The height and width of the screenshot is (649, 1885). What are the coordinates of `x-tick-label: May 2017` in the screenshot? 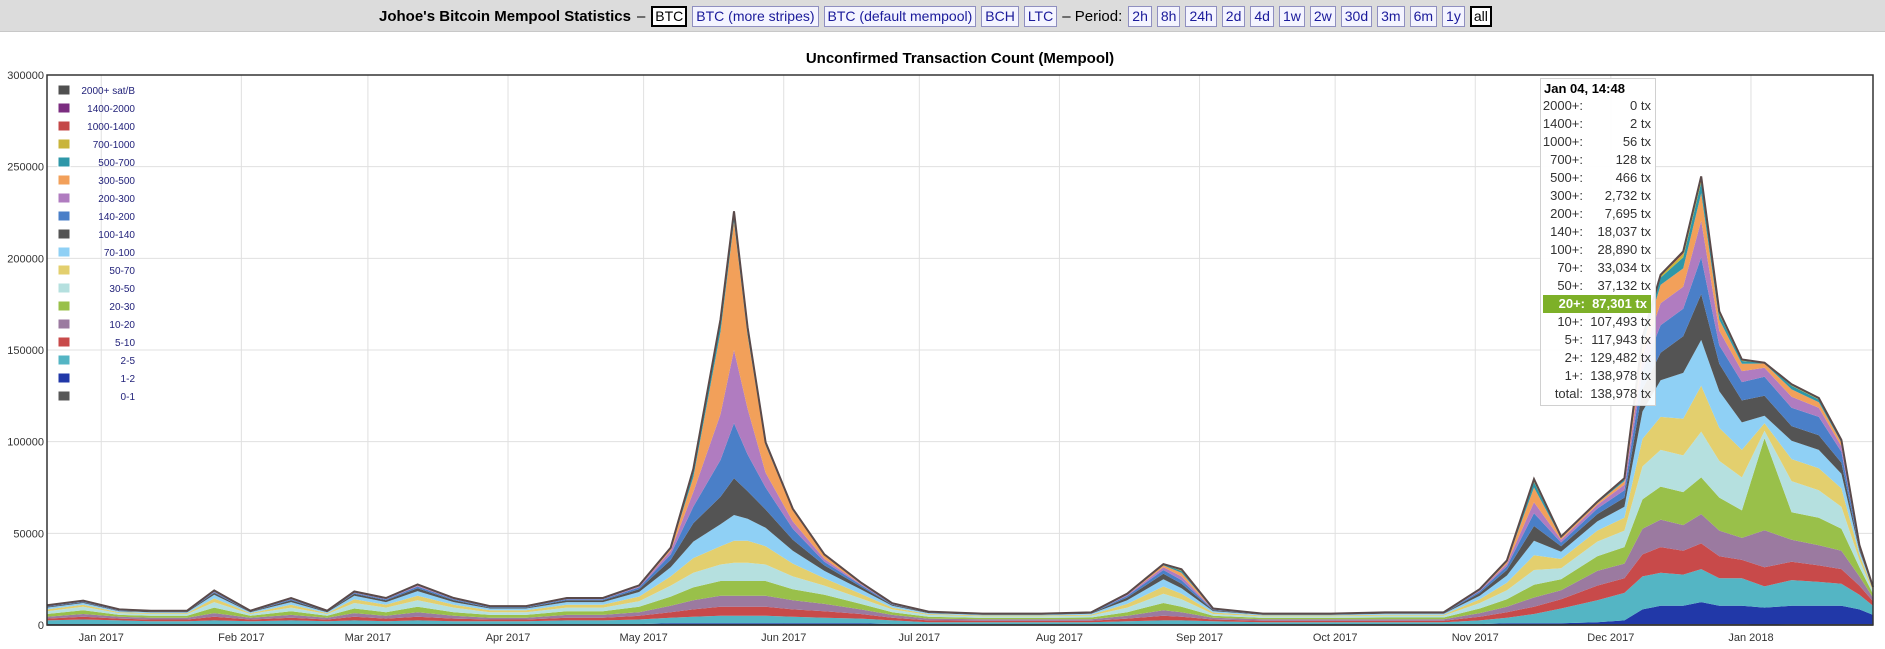 It's located at (643, 638).